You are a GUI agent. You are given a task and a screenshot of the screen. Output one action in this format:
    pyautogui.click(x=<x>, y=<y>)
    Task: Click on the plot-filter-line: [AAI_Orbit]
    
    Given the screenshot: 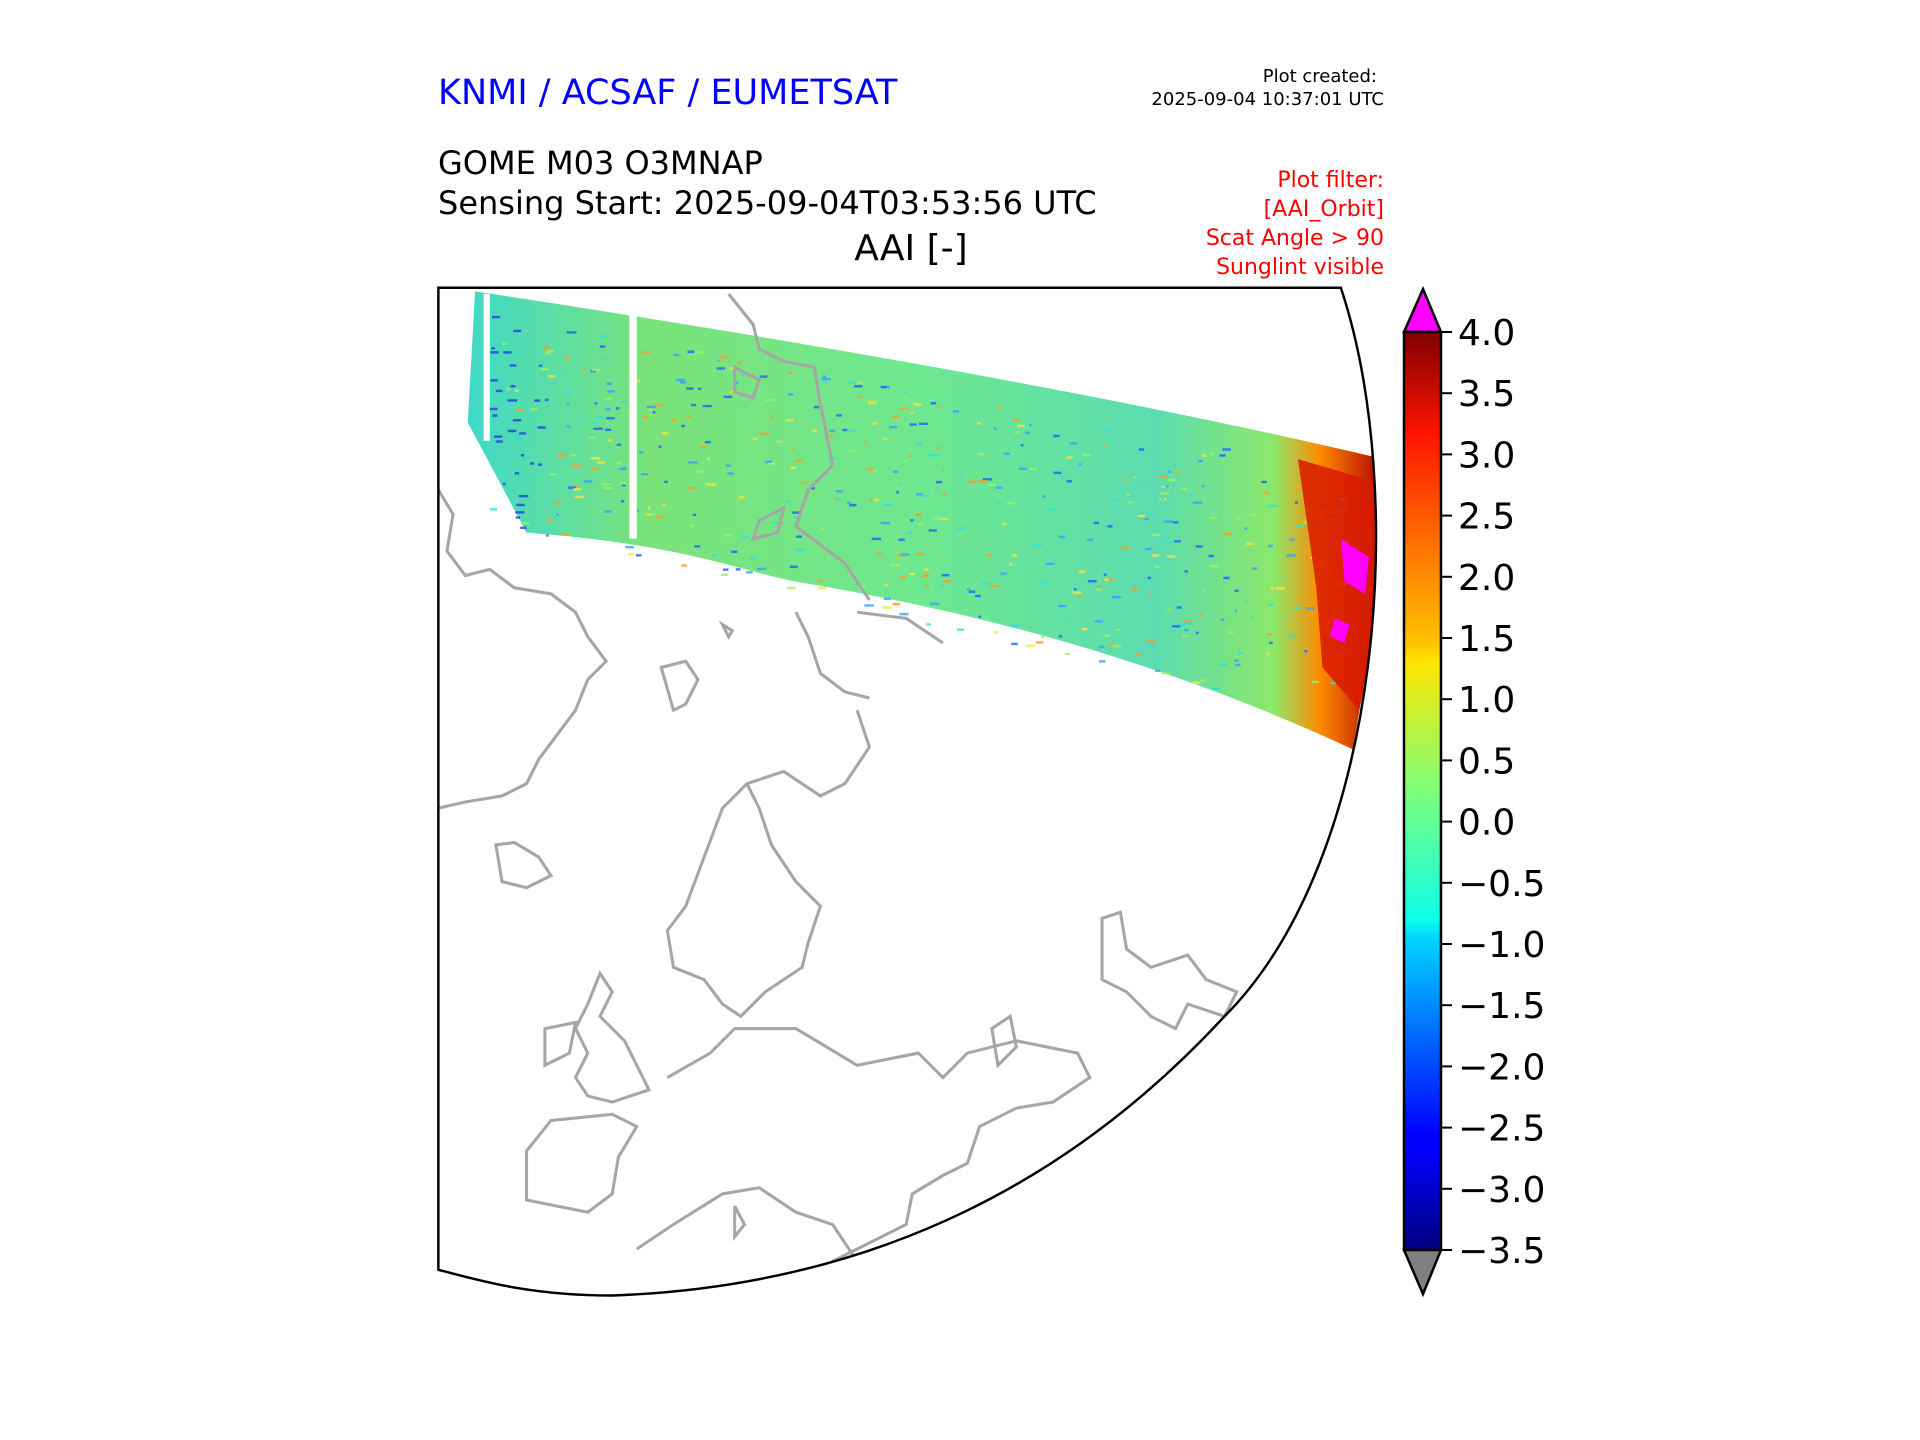 What is the action you would take?
    pyautogui.click(x=1324, y=209)
    